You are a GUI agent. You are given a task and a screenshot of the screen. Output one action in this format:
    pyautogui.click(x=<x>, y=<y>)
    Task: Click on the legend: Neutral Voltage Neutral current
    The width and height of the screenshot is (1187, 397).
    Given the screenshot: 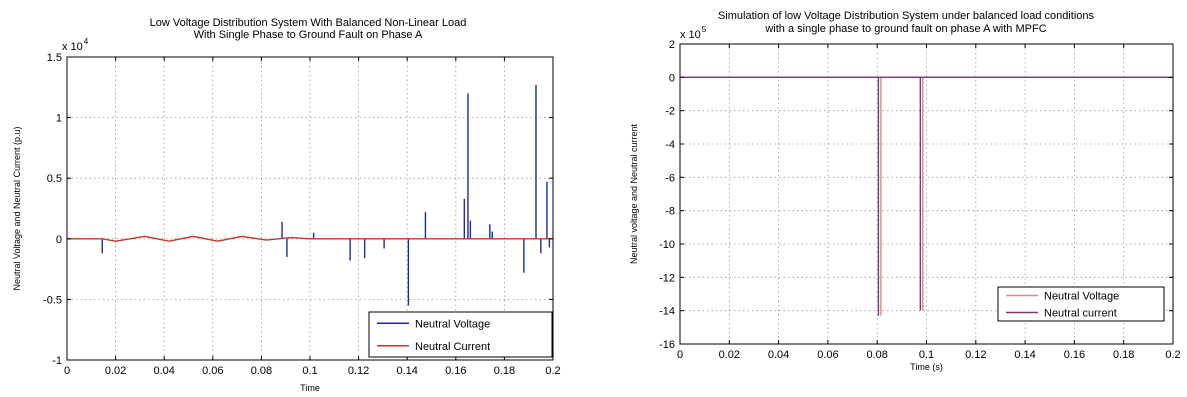 What is the action you would take?
    pyautogui.click(x=1081, y=304)
    